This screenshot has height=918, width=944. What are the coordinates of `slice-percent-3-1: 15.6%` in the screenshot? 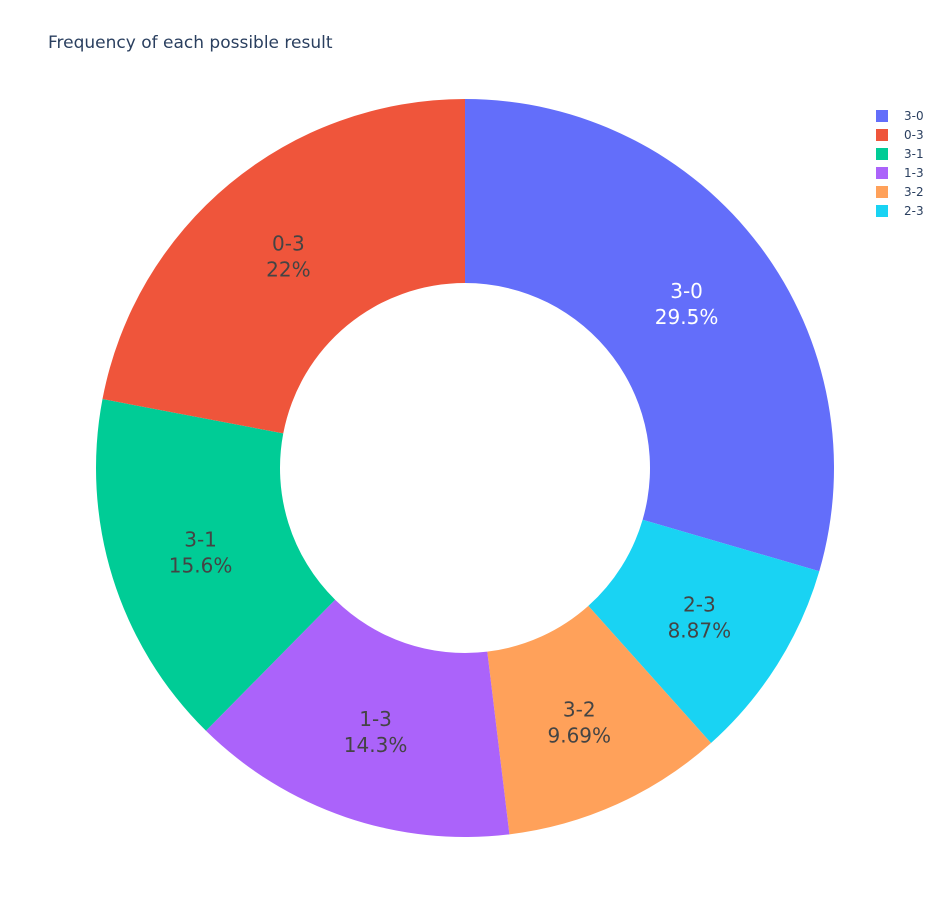 It's located at (201, 565).